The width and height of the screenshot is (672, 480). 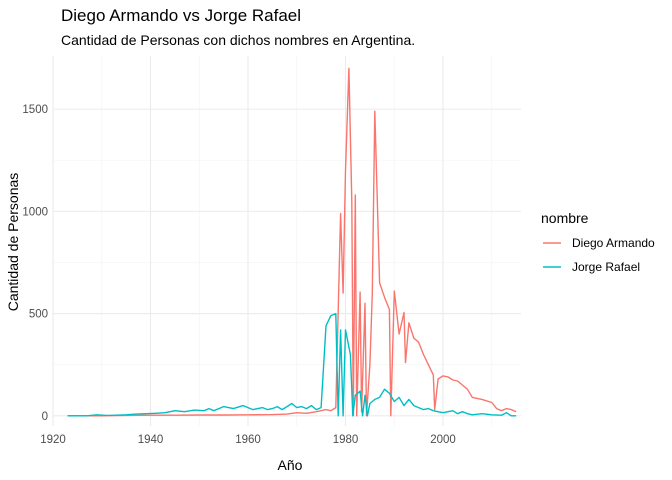 I want to click on y-tick-label: 1000, so click(x=35, y=212).